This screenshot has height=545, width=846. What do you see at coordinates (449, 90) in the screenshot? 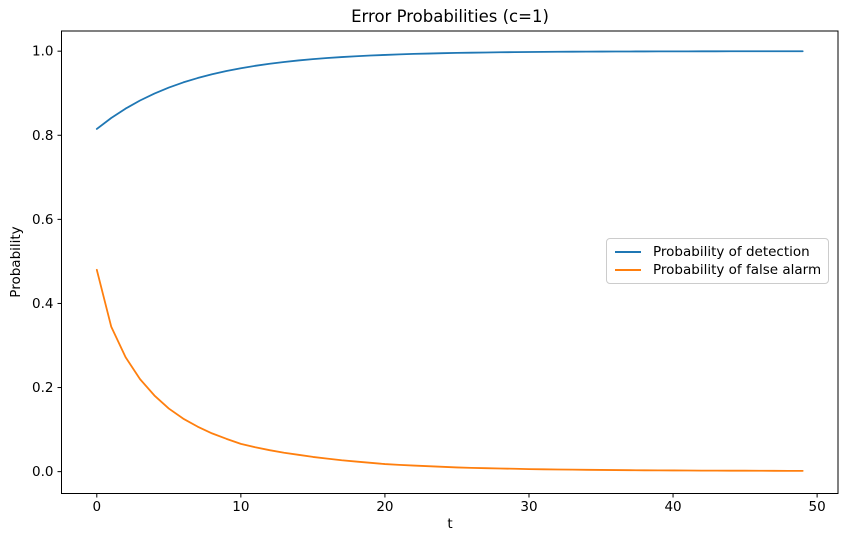
I see `detection-line` at bounding box center [449, 90].